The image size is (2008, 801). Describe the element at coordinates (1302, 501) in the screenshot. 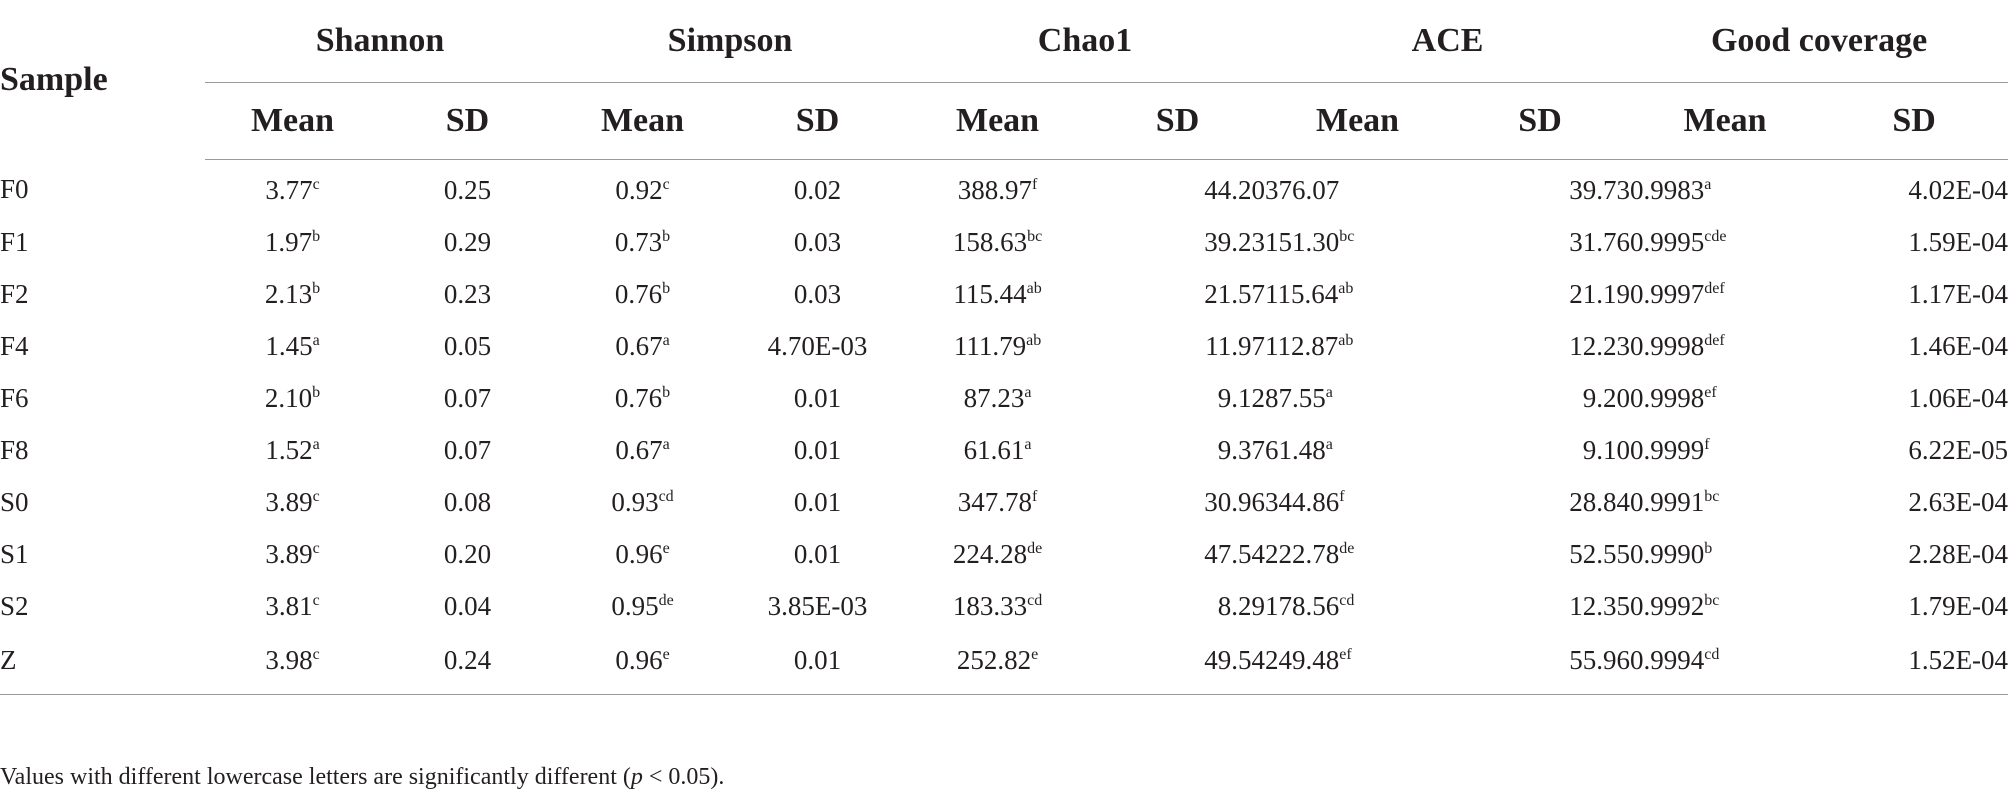

I see `cell-ace-mean-value: 344.86` at that location.